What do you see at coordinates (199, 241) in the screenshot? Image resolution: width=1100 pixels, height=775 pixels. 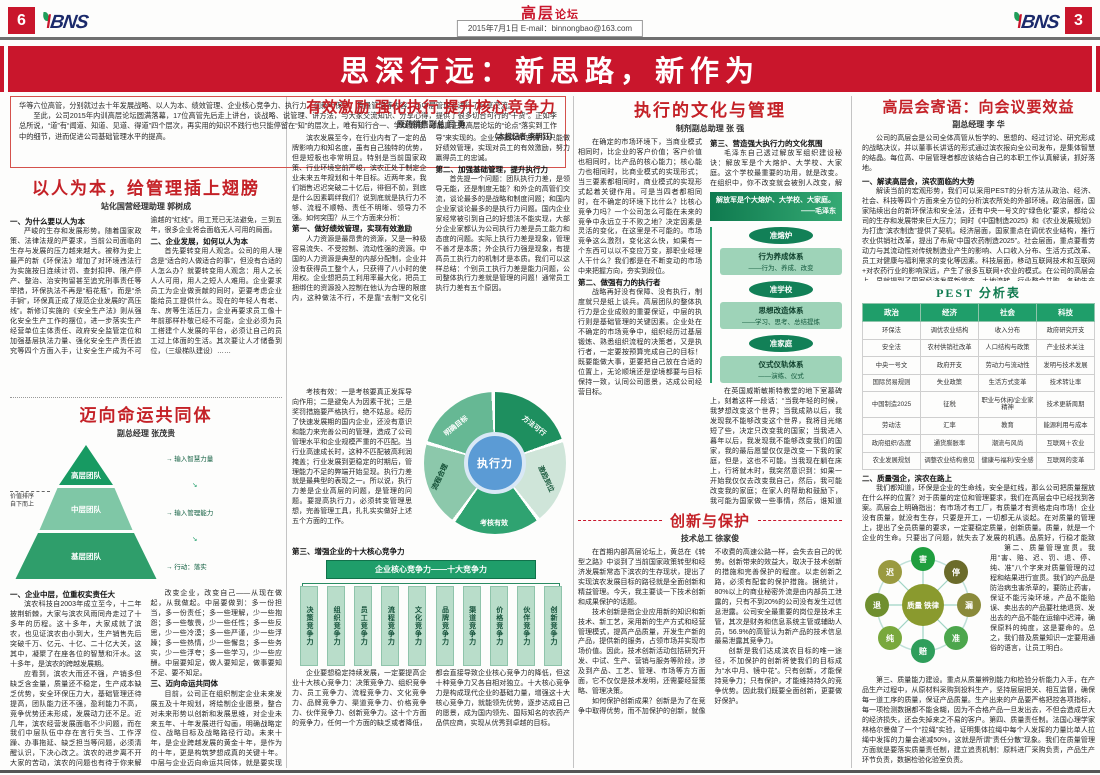 I see `subhead: 二、企业发展，如何以人为本` at bounding box center [199, 241].